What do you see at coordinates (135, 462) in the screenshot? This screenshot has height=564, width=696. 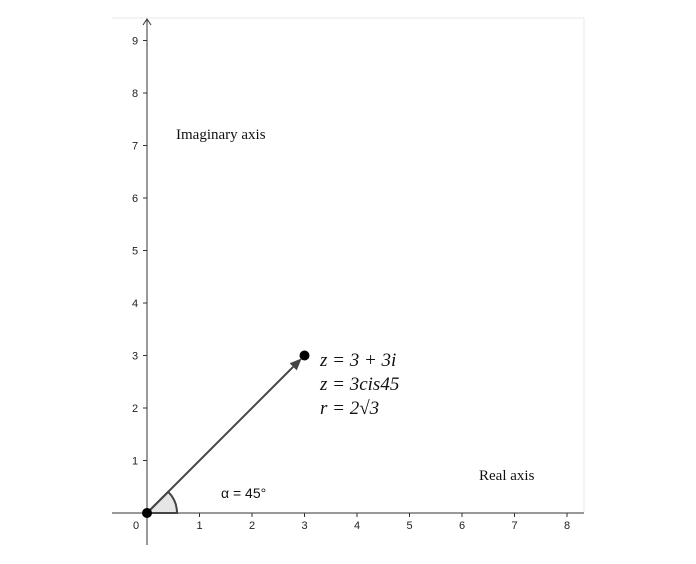 I see `y-tick-label: 1` at bounding box center [135, 462].